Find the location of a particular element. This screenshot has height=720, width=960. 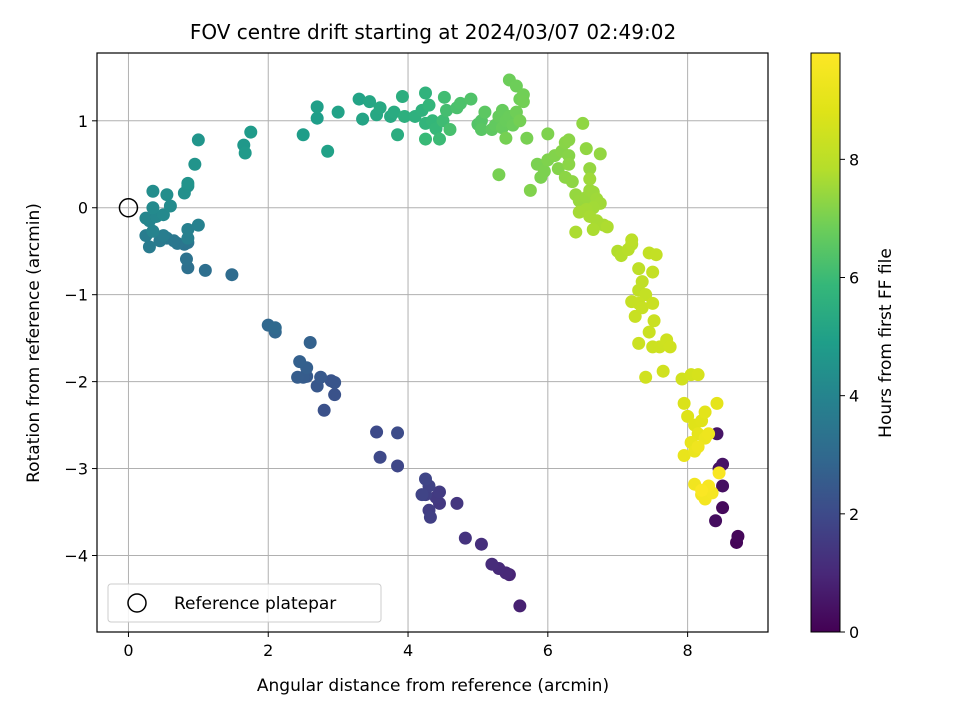

y-axis-ticks: −4 −3 −2 −1 0 1 is located at coordinates (80, 338).